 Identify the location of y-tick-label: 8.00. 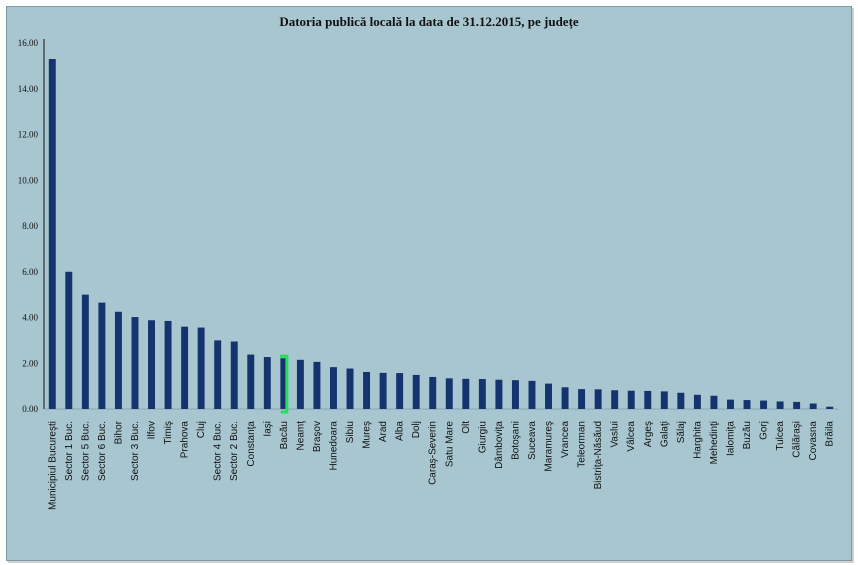
(30, 226).